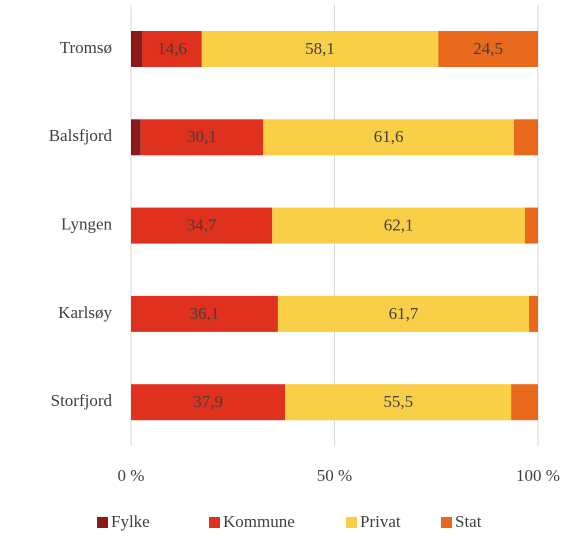  Describe the element at coordinates (468, 521) in the screenshot. I see `legend-label: Stat` at that location.